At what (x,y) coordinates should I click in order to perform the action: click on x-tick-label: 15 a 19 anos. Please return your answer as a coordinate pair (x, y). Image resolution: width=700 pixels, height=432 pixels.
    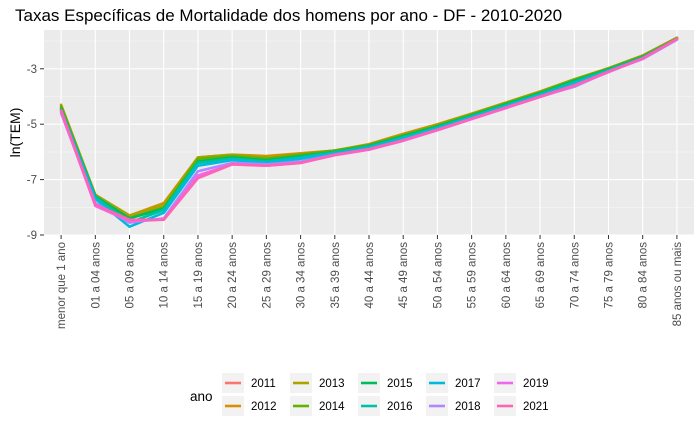
    Looking at the image, I should click on (199, 275).